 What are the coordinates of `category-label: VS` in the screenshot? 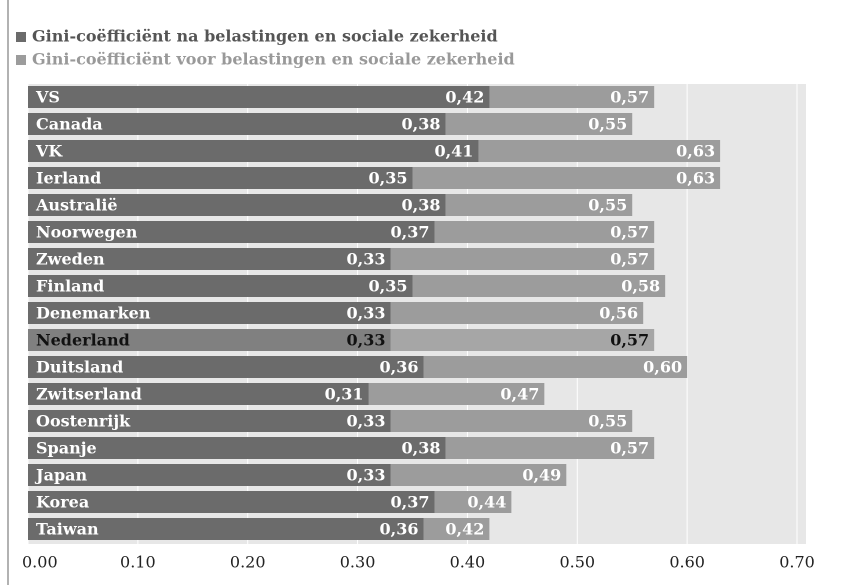 It's located at (47, 97).